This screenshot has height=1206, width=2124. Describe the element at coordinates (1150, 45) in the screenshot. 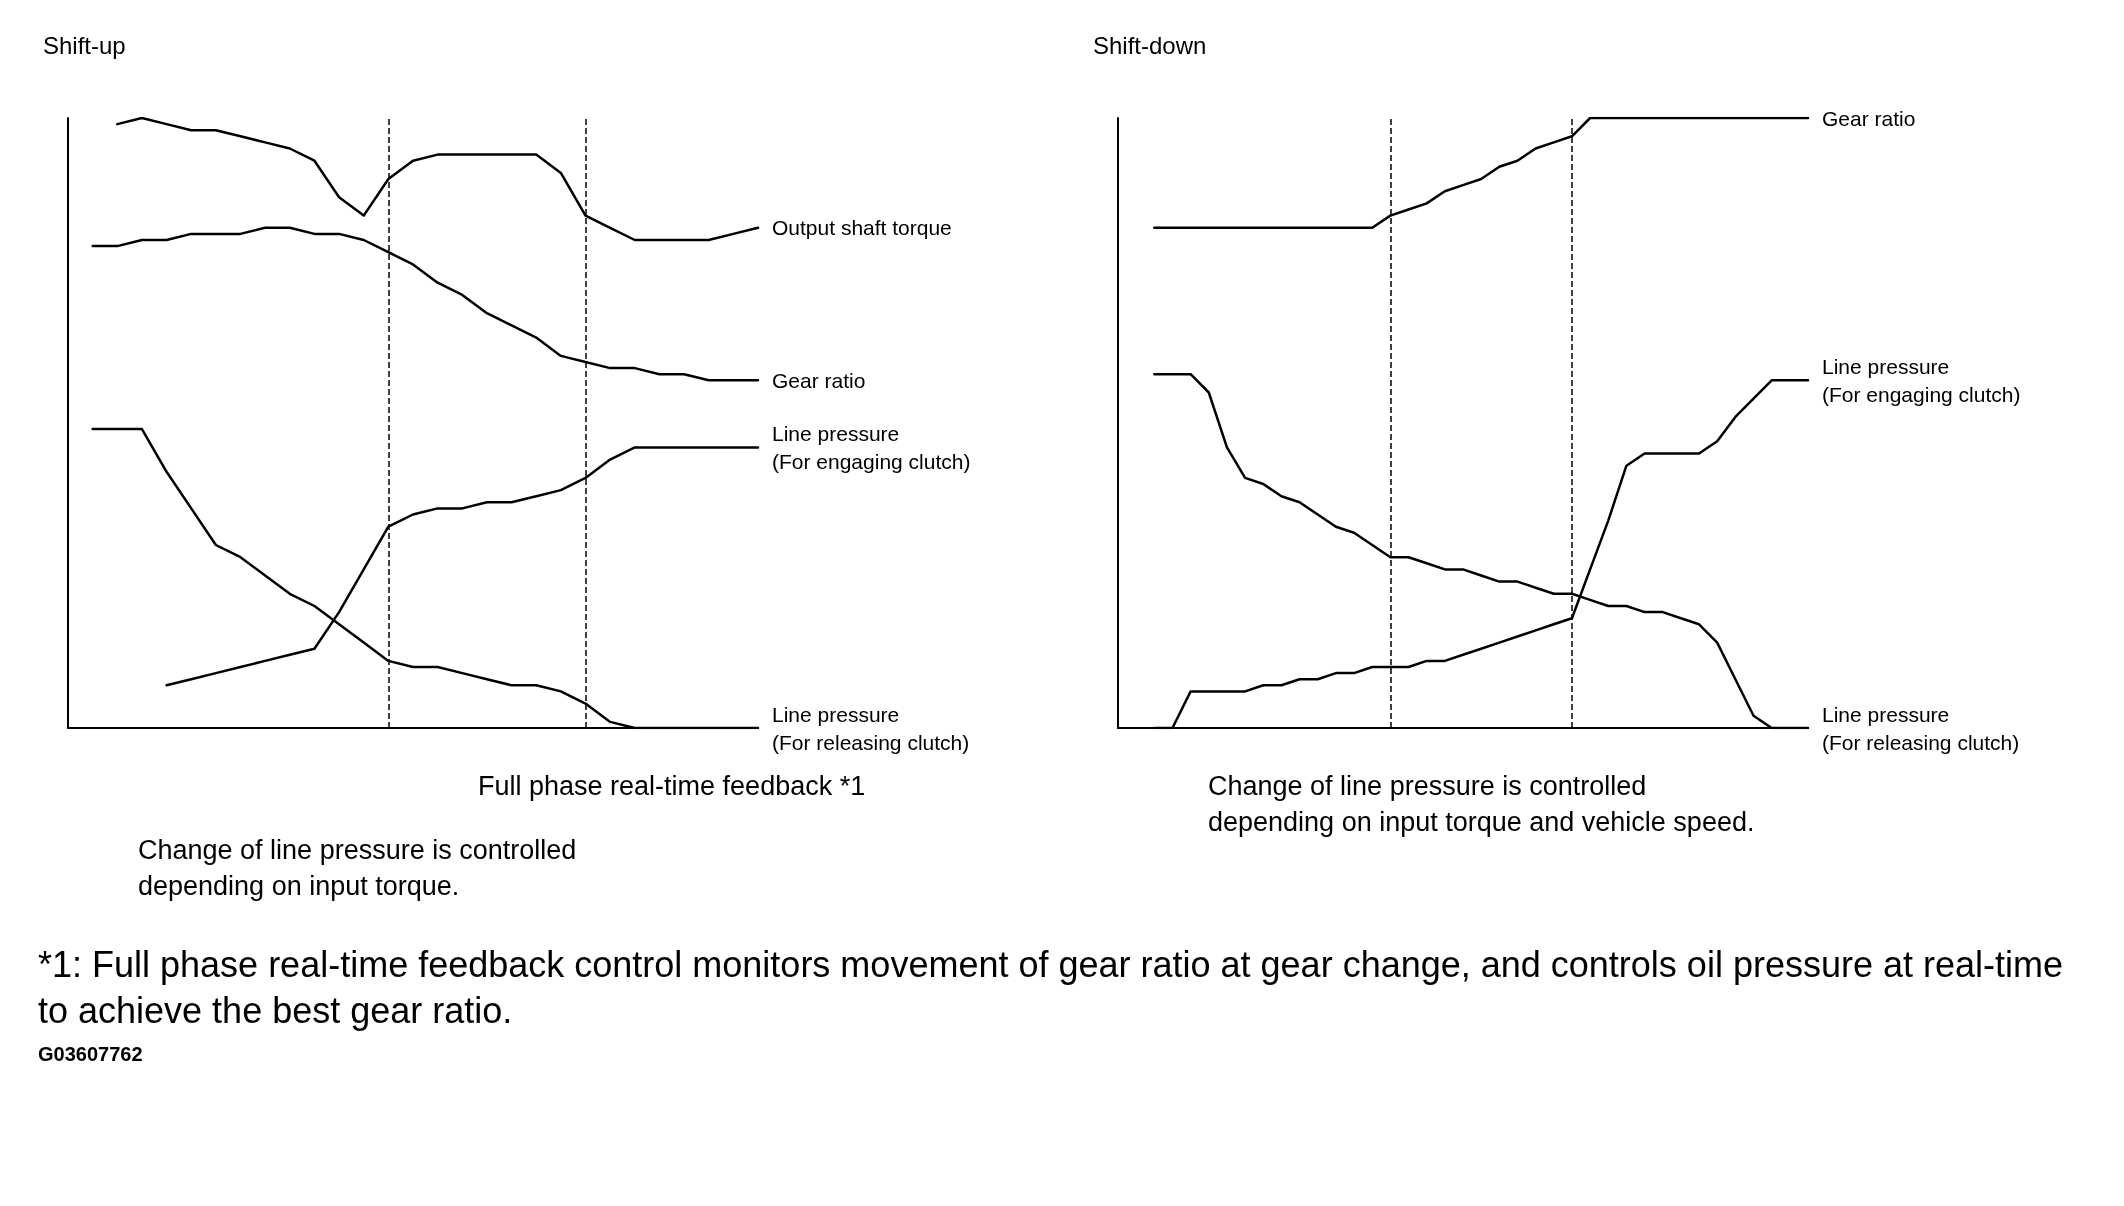

I see `chart-title: Shift-down` at that location.